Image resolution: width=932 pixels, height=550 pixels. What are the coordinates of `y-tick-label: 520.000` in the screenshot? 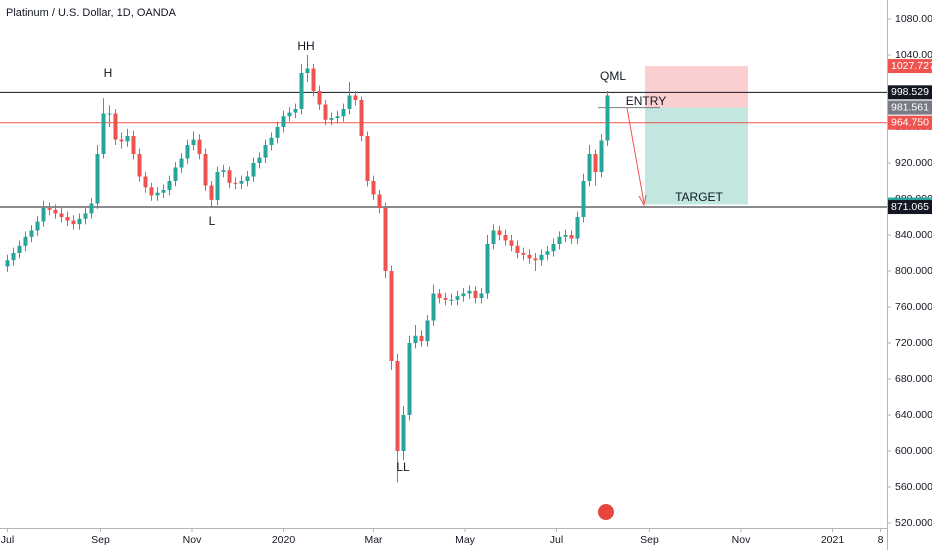 It's located at (913, 523).